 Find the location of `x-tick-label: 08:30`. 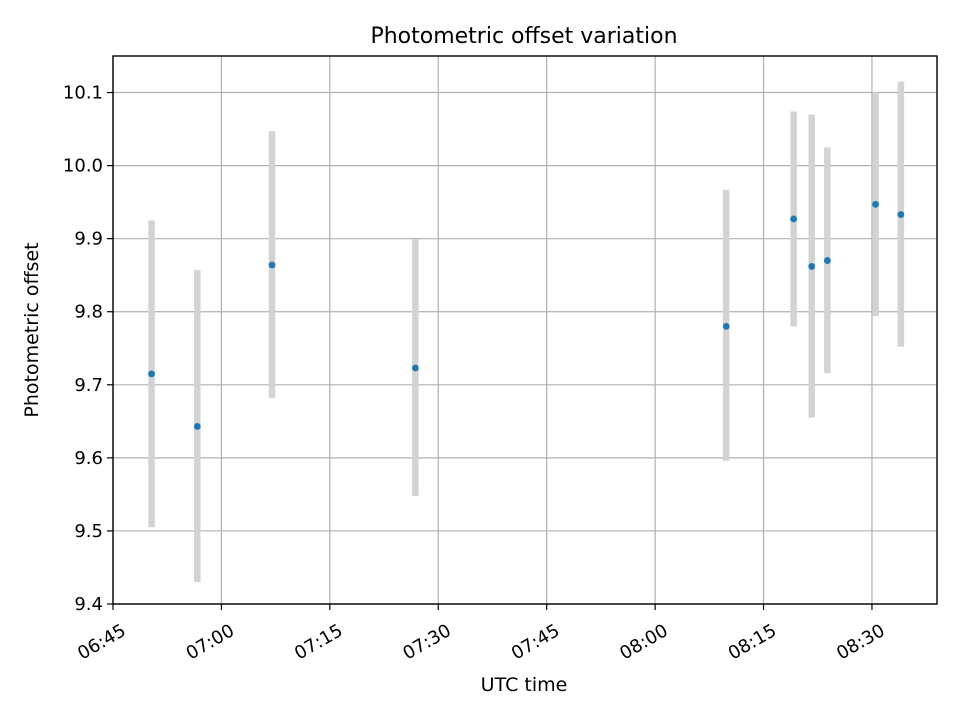

x-tick-label: 08:30 is located at coordinates (860, 642).